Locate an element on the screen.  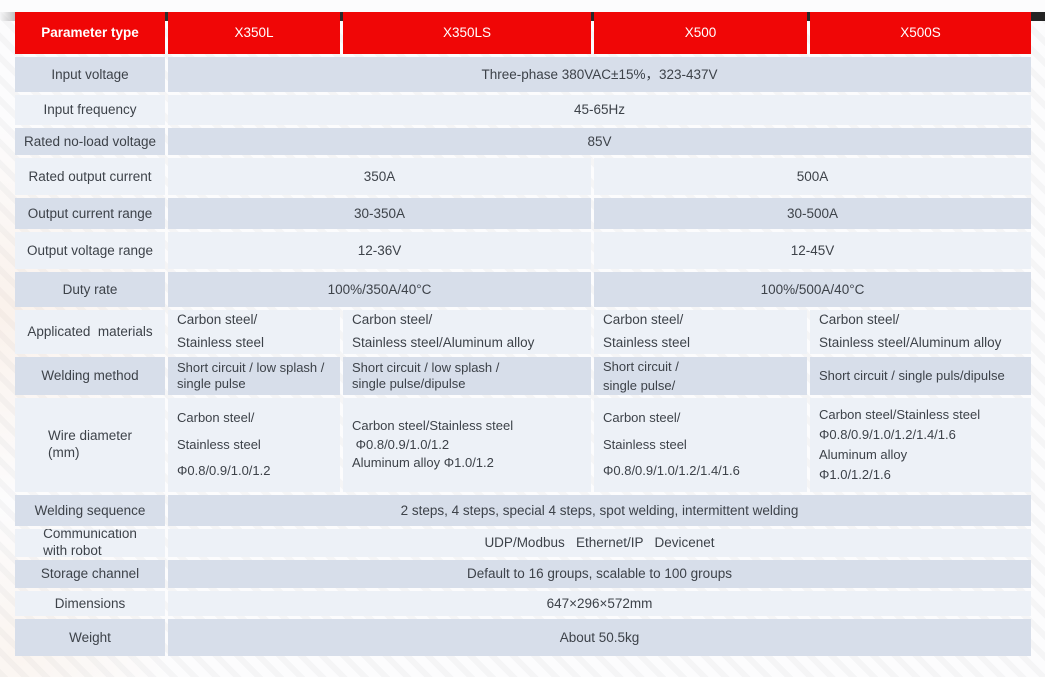
value-welding-method-x500s: Short circuit / single puls/dipulse is located at coordinates (920, 376).